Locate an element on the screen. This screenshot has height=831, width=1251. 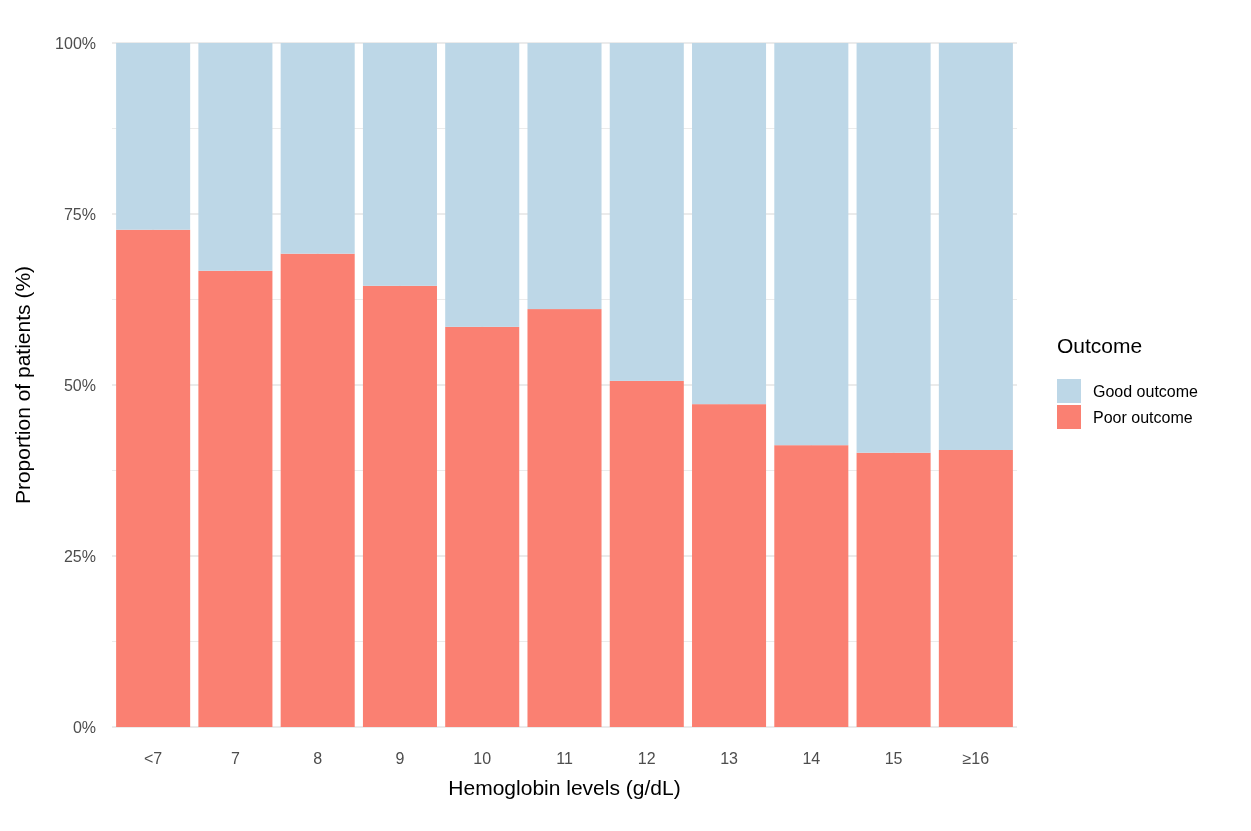
x-tick-label: 15 is located at coordinates (893, 758).